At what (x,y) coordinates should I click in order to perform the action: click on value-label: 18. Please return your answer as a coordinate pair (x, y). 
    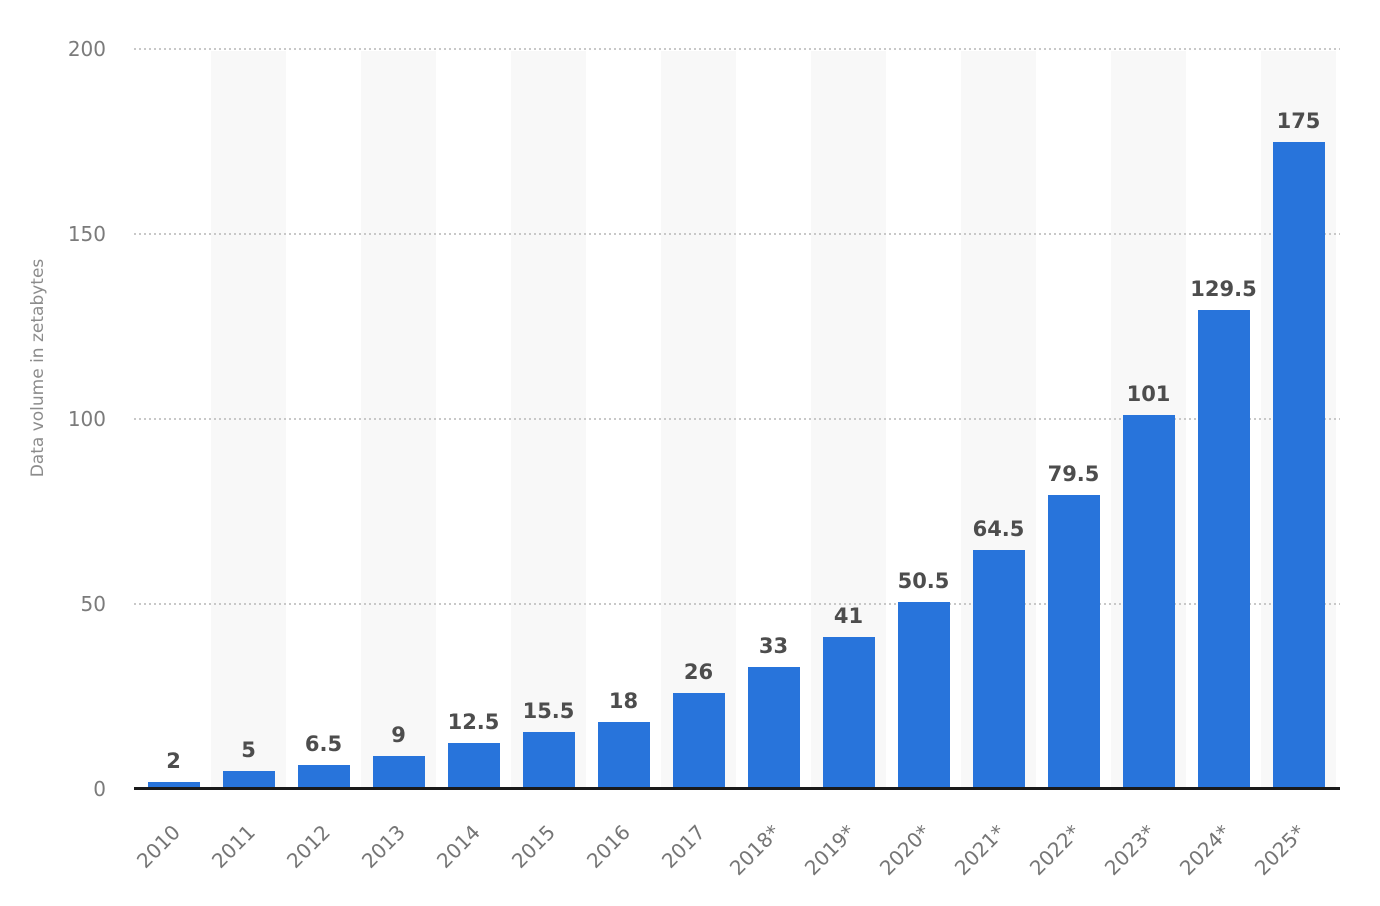
    Looking at the image, I should click on (623, 701).